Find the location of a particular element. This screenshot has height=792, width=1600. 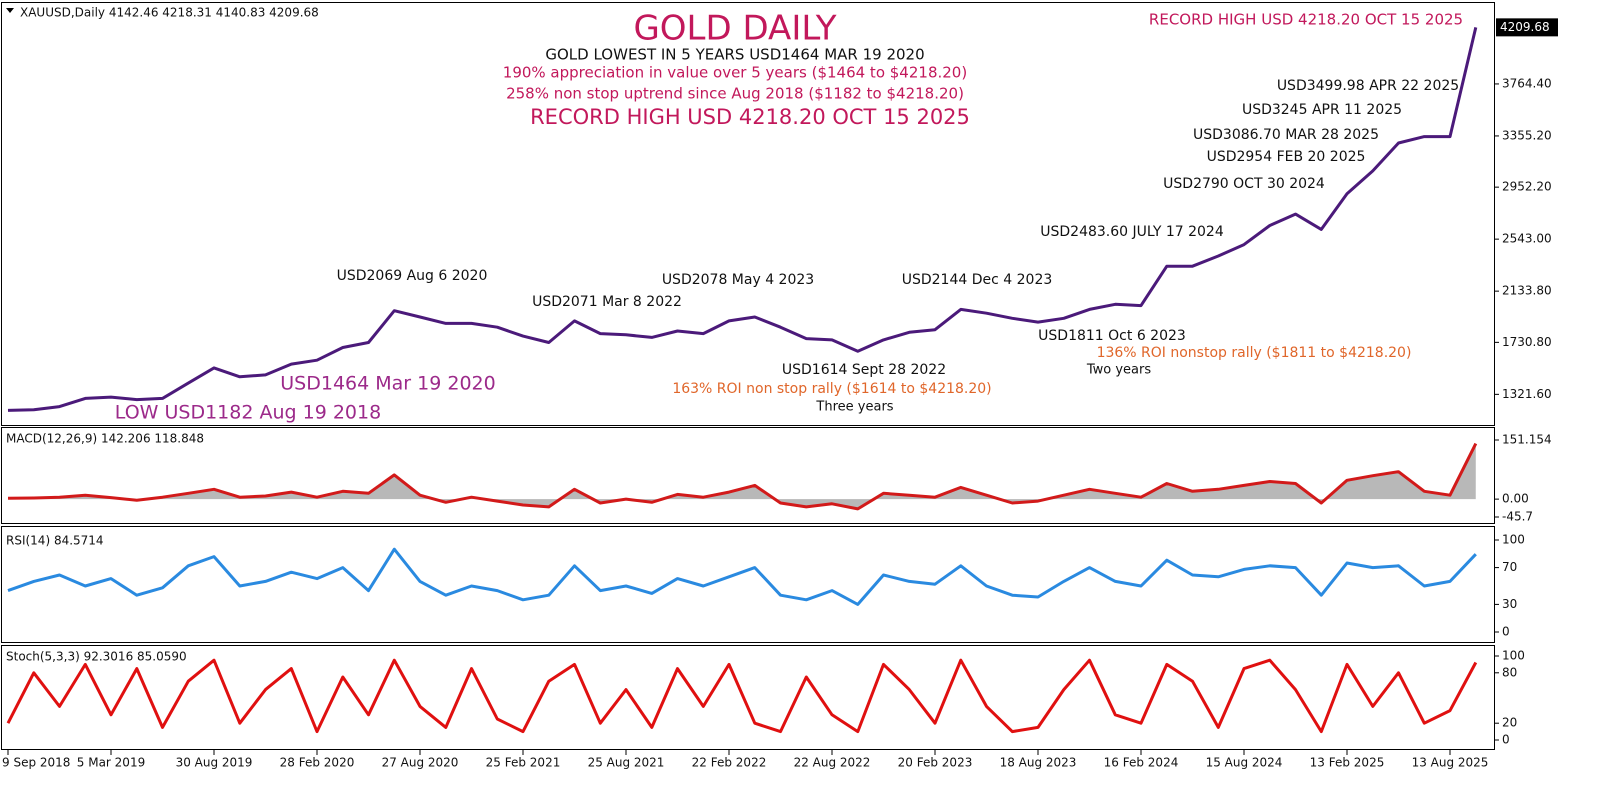

x-tick-label: 27 Aug 2020 is located at coordinates (420, 763).